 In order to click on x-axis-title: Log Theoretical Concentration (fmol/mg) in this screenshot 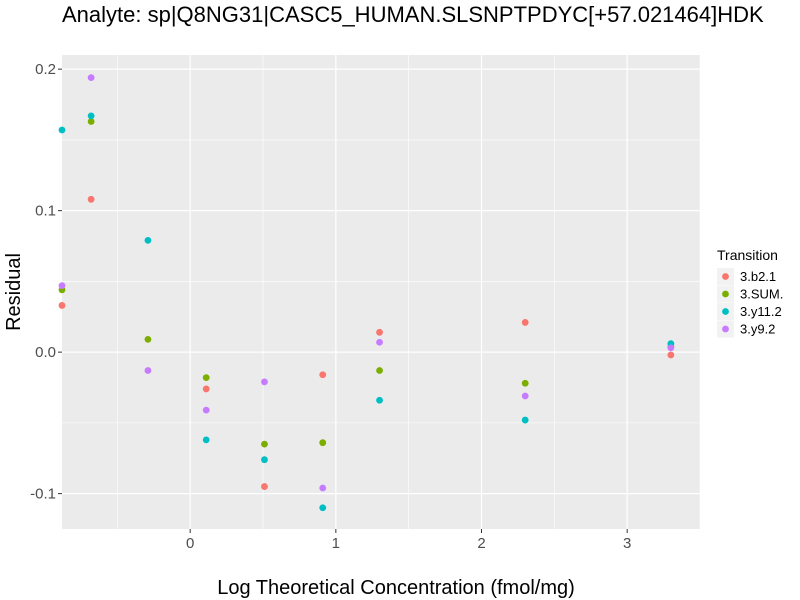, I will do `click(396, 588)`.